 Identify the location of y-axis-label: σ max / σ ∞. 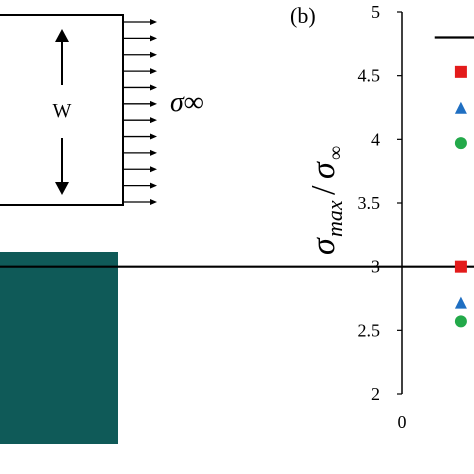
(326, 200).